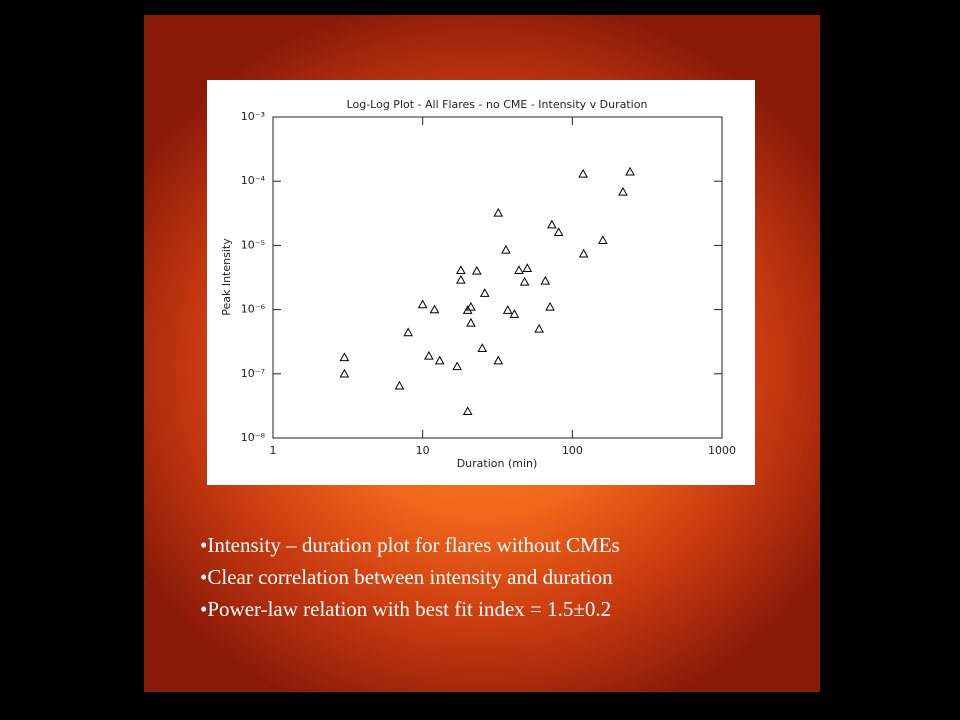  Describe the element at coordinates (497, 463) in the screenshot. I see `x-axis-label: Duration (min)` at that location.